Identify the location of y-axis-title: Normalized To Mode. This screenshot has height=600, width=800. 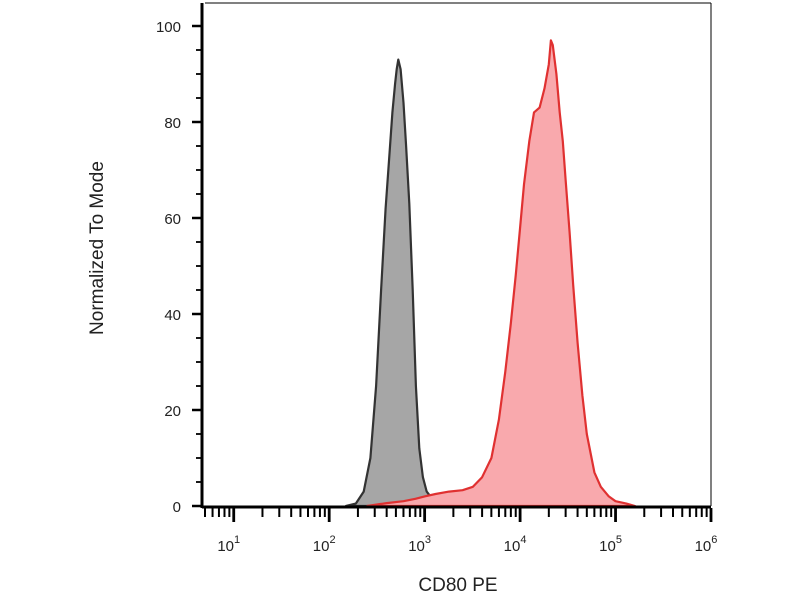
(97, 248).